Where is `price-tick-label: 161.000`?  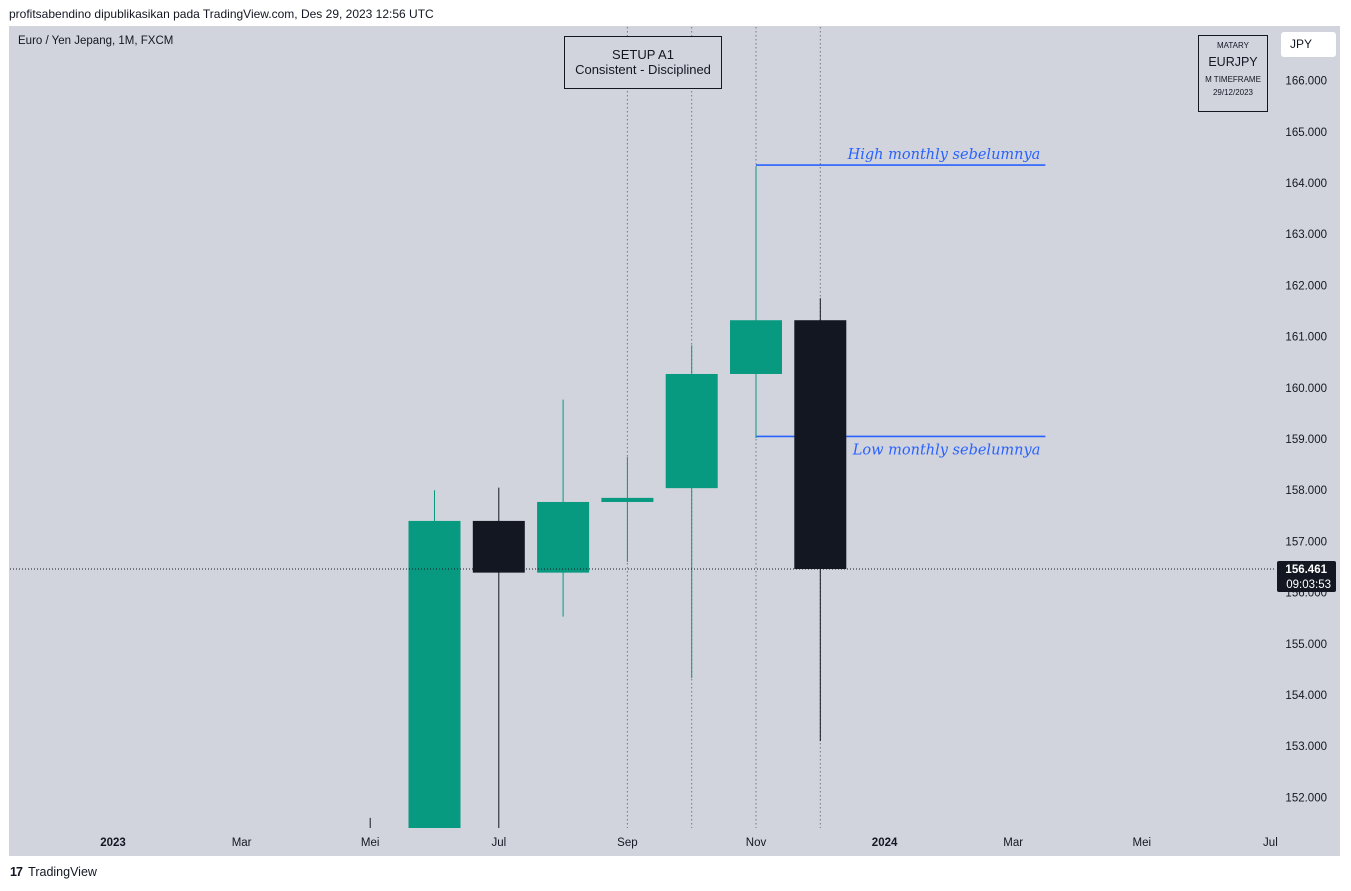 price-tick-label: 161.000 is located at coordinates (1306, 338).